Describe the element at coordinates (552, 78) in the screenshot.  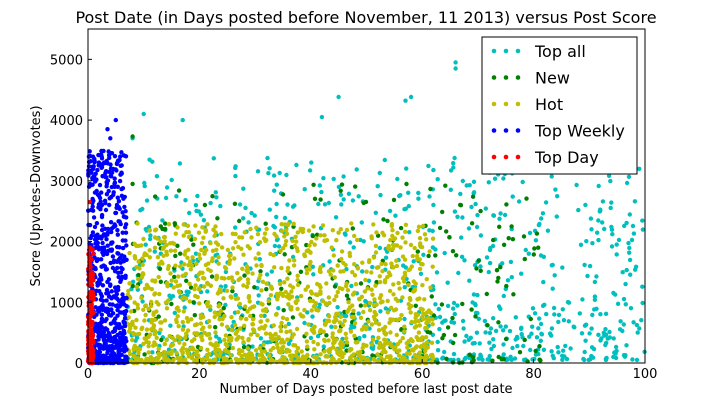
I see `legend-label: New` at that location.